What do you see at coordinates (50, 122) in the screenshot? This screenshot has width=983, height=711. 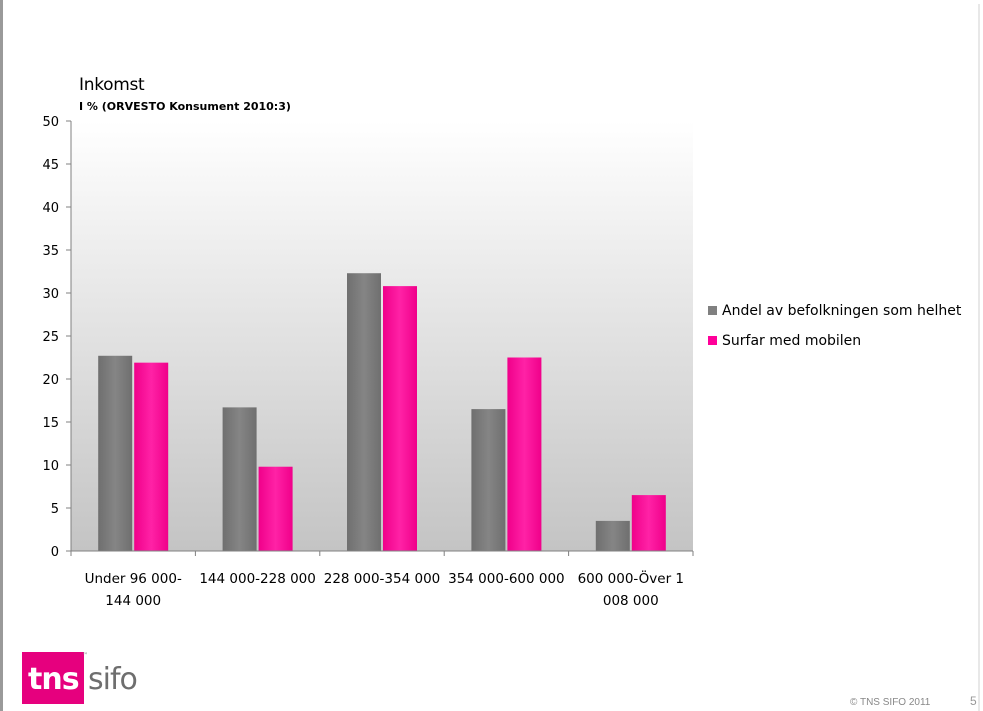 I see `y-tick-label-50: 50` at bounding box center [50, 122].